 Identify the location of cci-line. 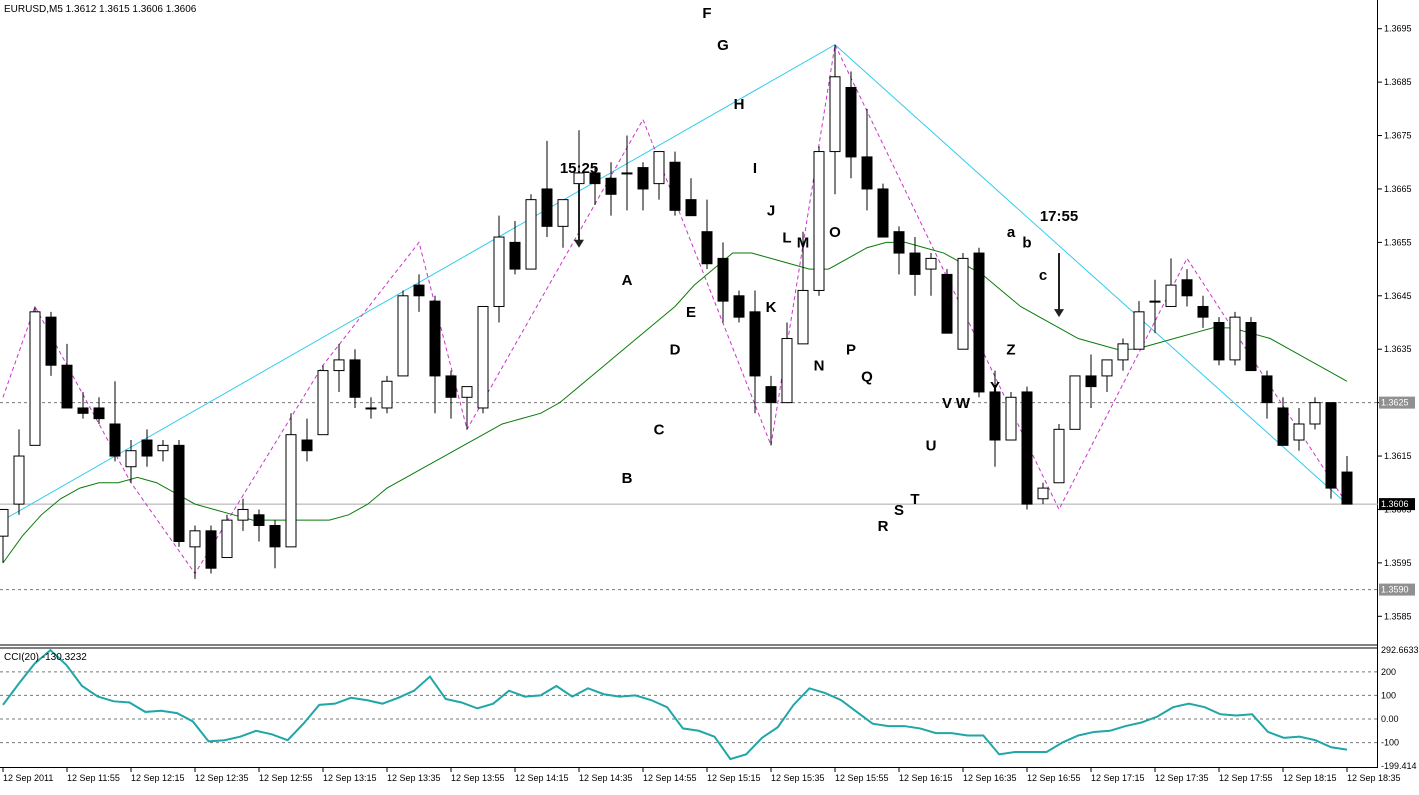
(675, 704).